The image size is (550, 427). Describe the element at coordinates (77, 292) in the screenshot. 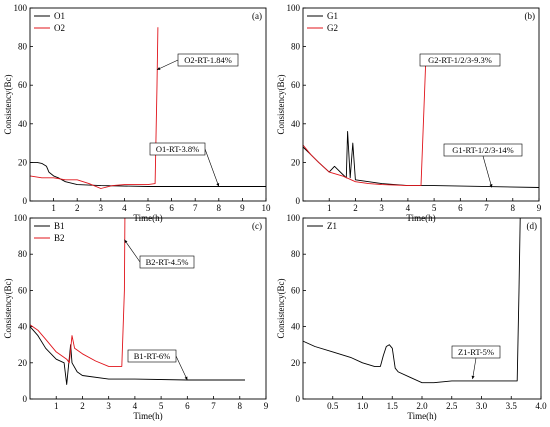

I see `series-line-b2` at that location.